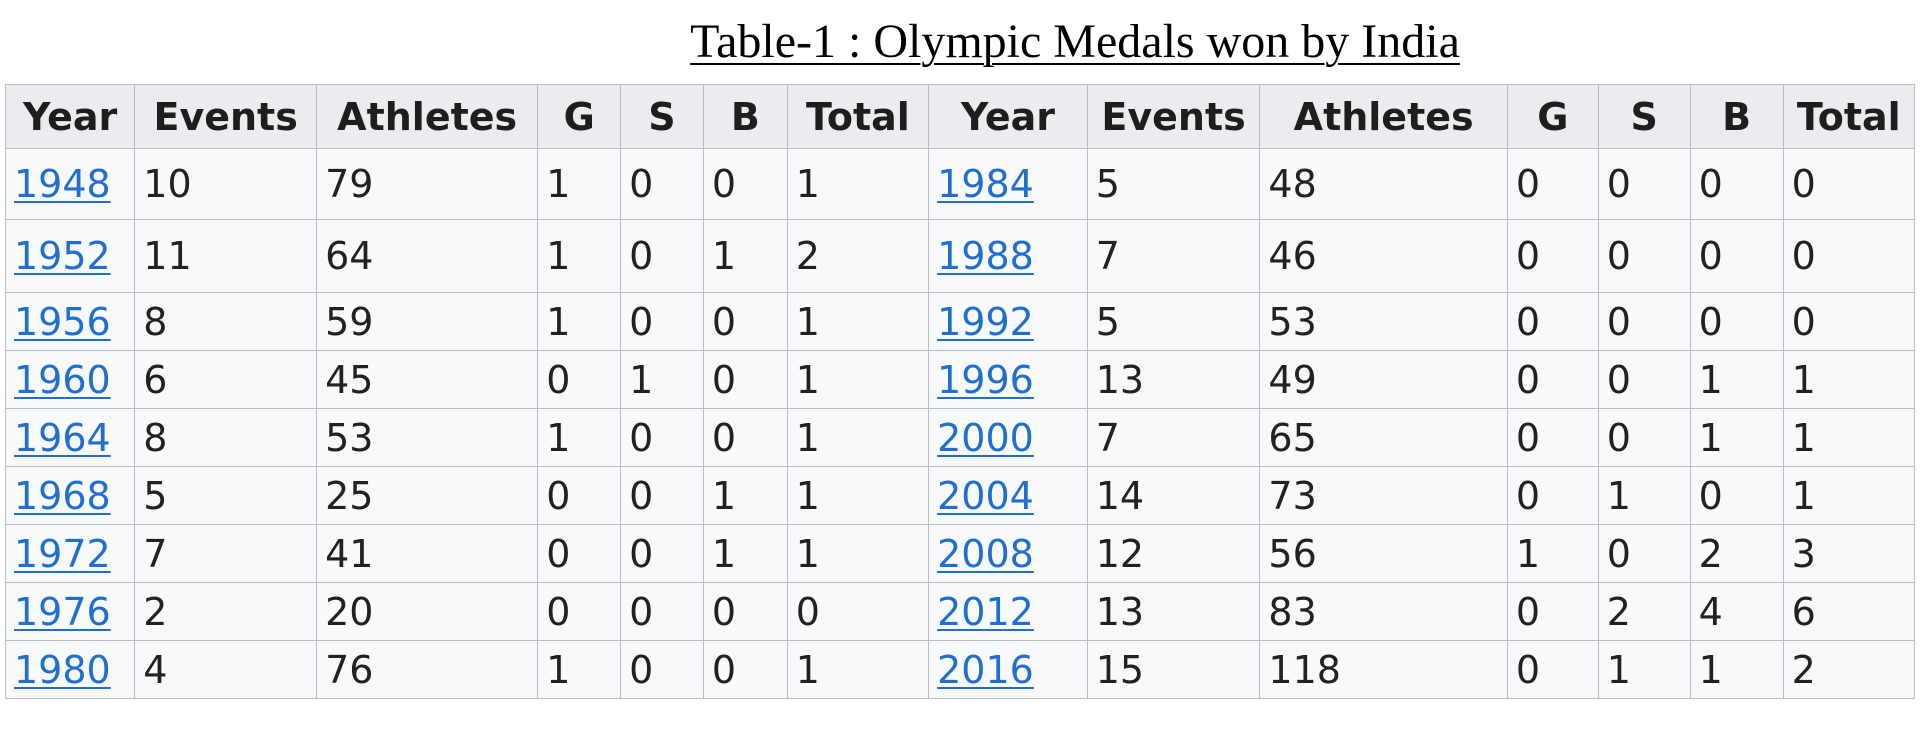  I want to click on year-link: 1996, so click(985, 379).